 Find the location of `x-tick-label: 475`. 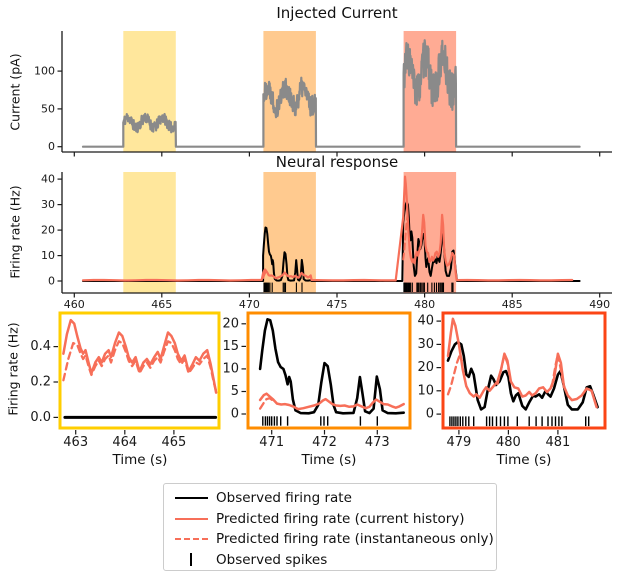

x-tick-label: 475 is located at coordinates (337, 304).